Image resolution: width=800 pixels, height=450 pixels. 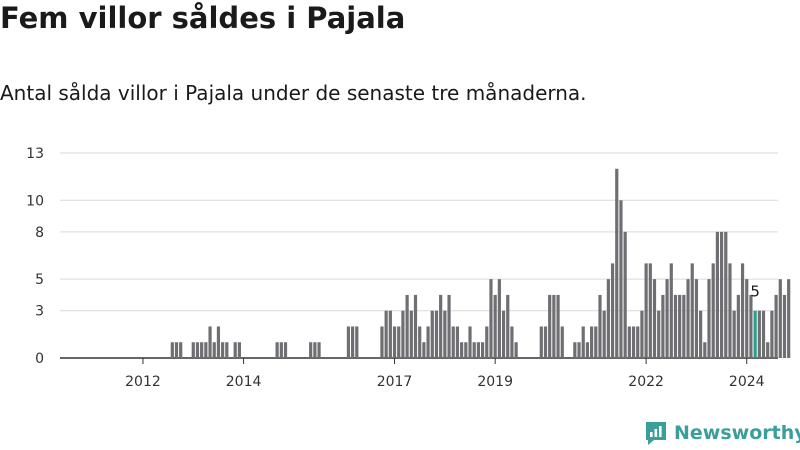 What do you see at coordinates (244, 382) in the screenshot?
I see `x-tick-label: 2014` at bounding box center [244, 382].